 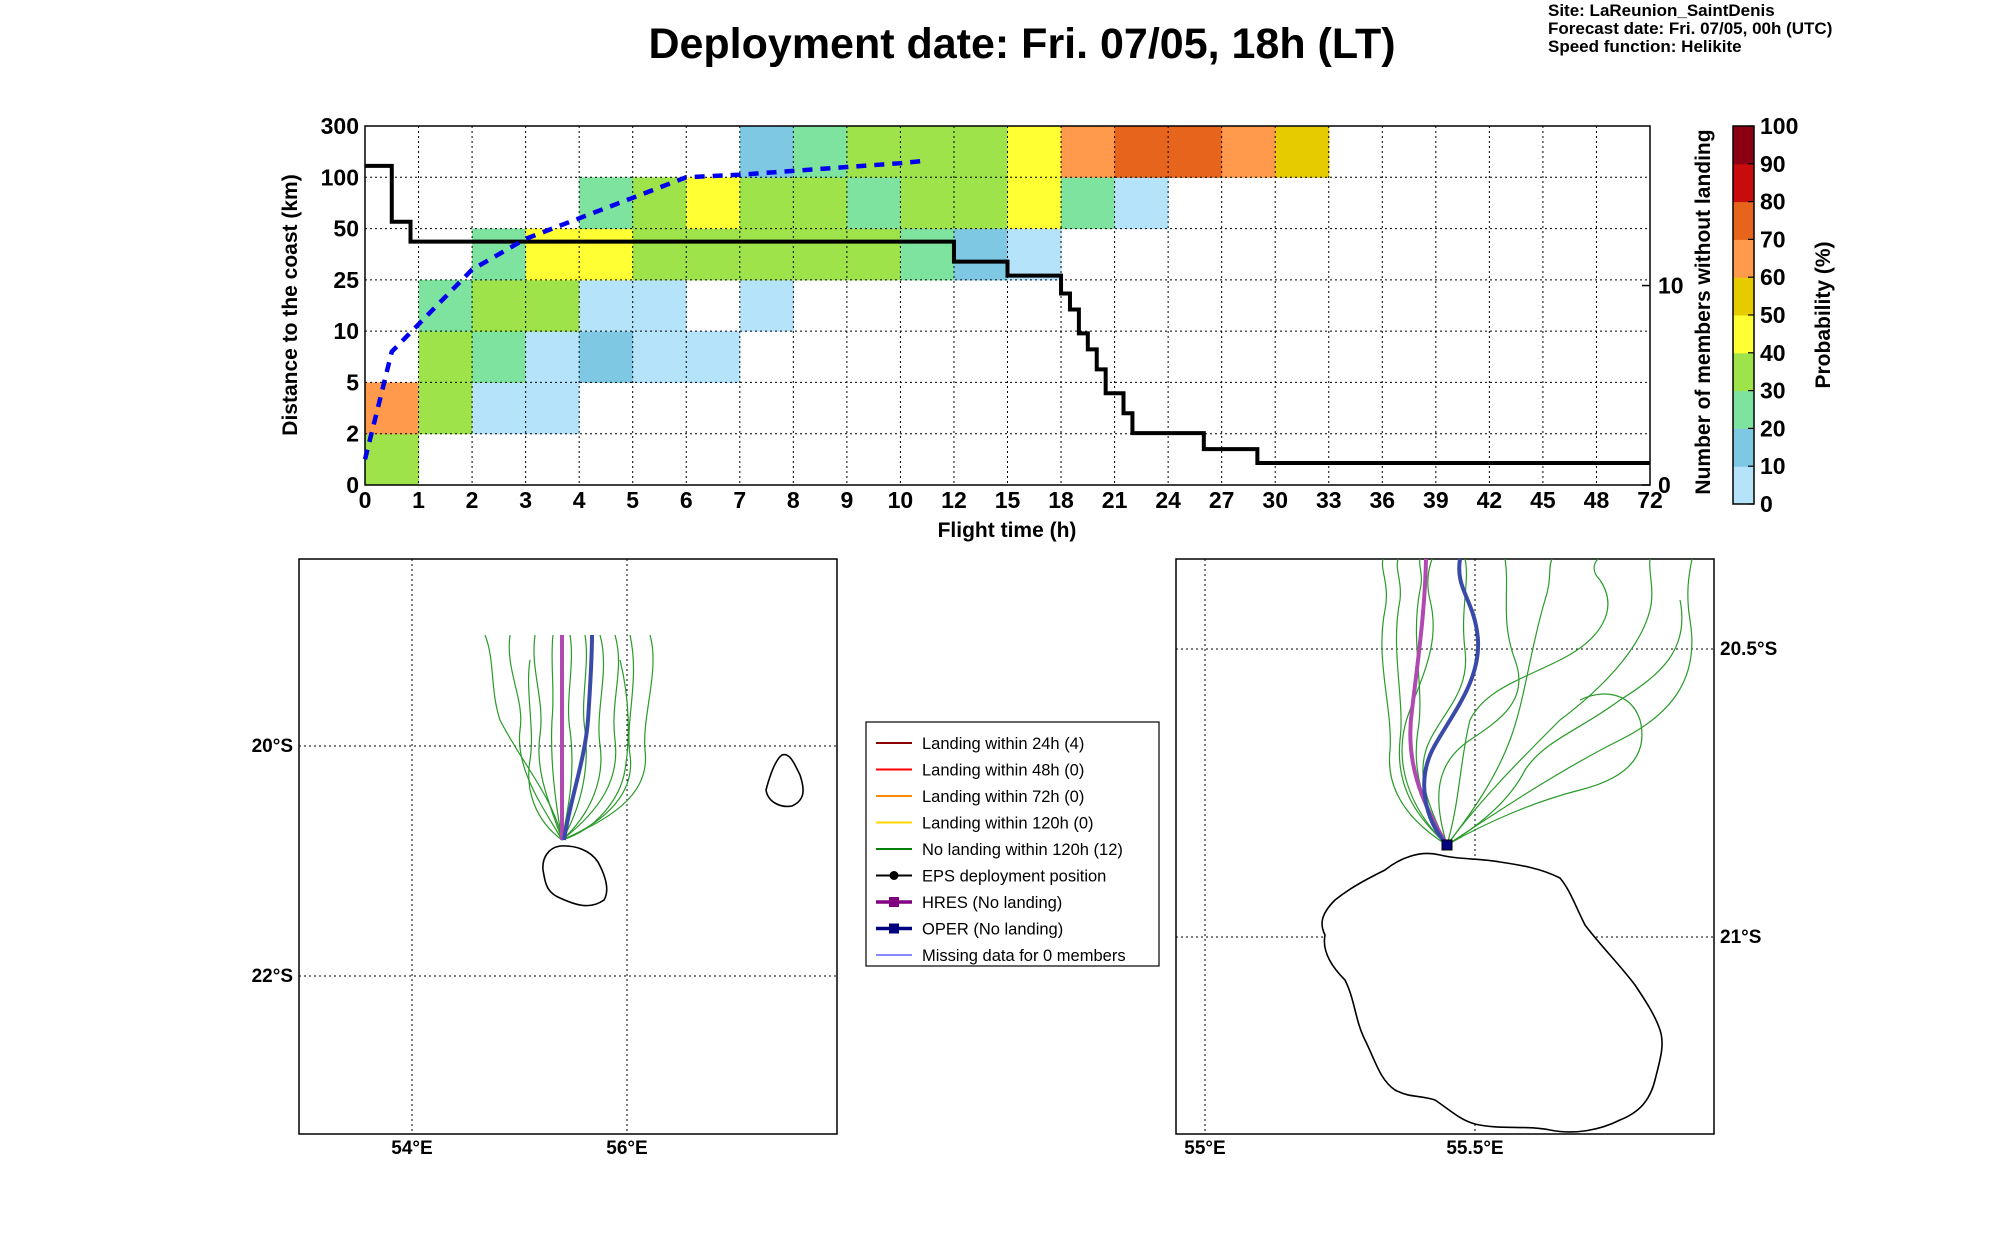 I want to click on lon-label-55-5: 55.5°E, so click(x=1474, y=1148).